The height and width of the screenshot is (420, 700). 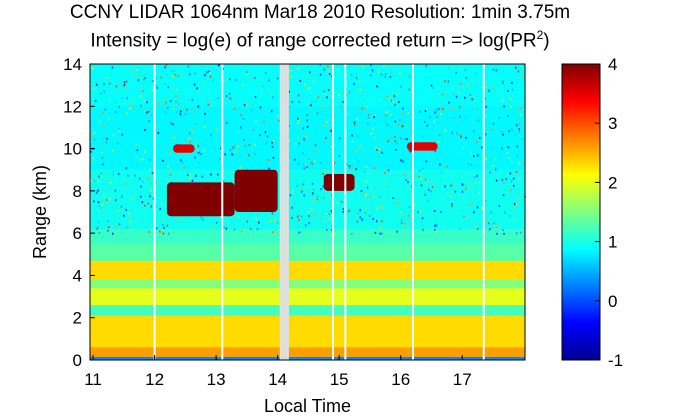 I want to click on y-tick-label: 4, so click(x=77, y=275).